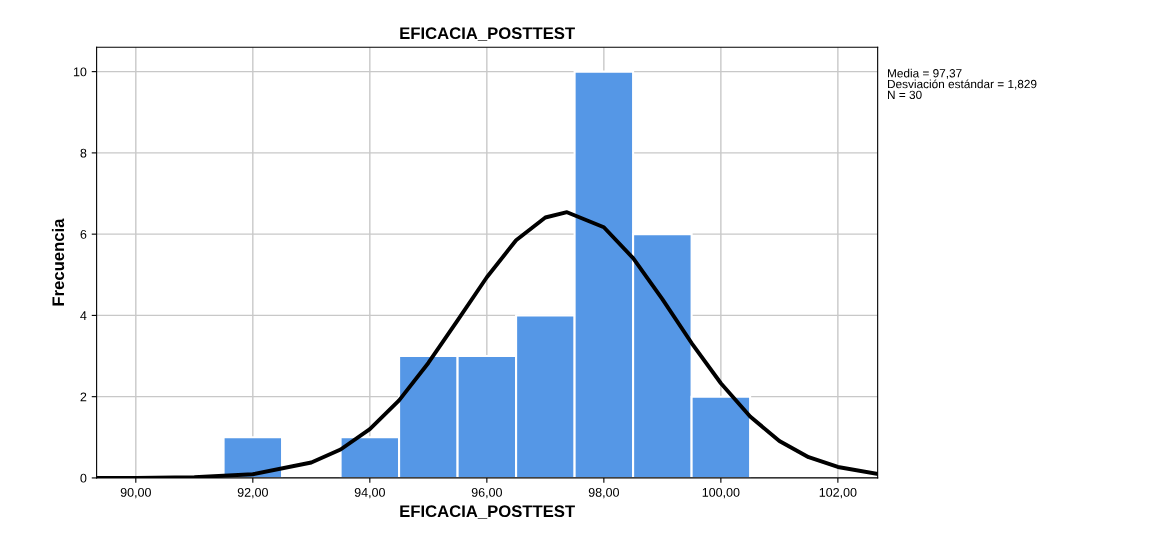 This screenshot has height=537, width=1164. I want to click on x-tick-label: 94,00, so click(369, 493).